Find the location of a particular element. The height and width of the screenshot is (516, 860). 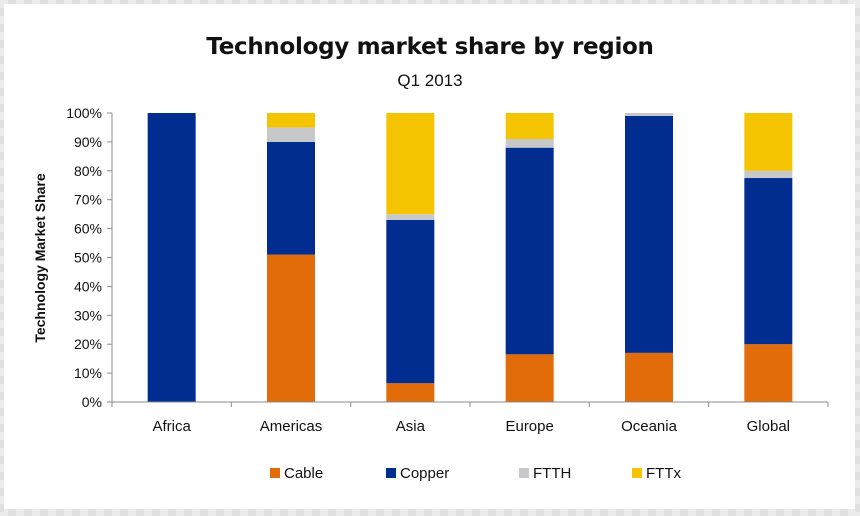

y-tick-label: 30% is located at coordinates (88, 315).